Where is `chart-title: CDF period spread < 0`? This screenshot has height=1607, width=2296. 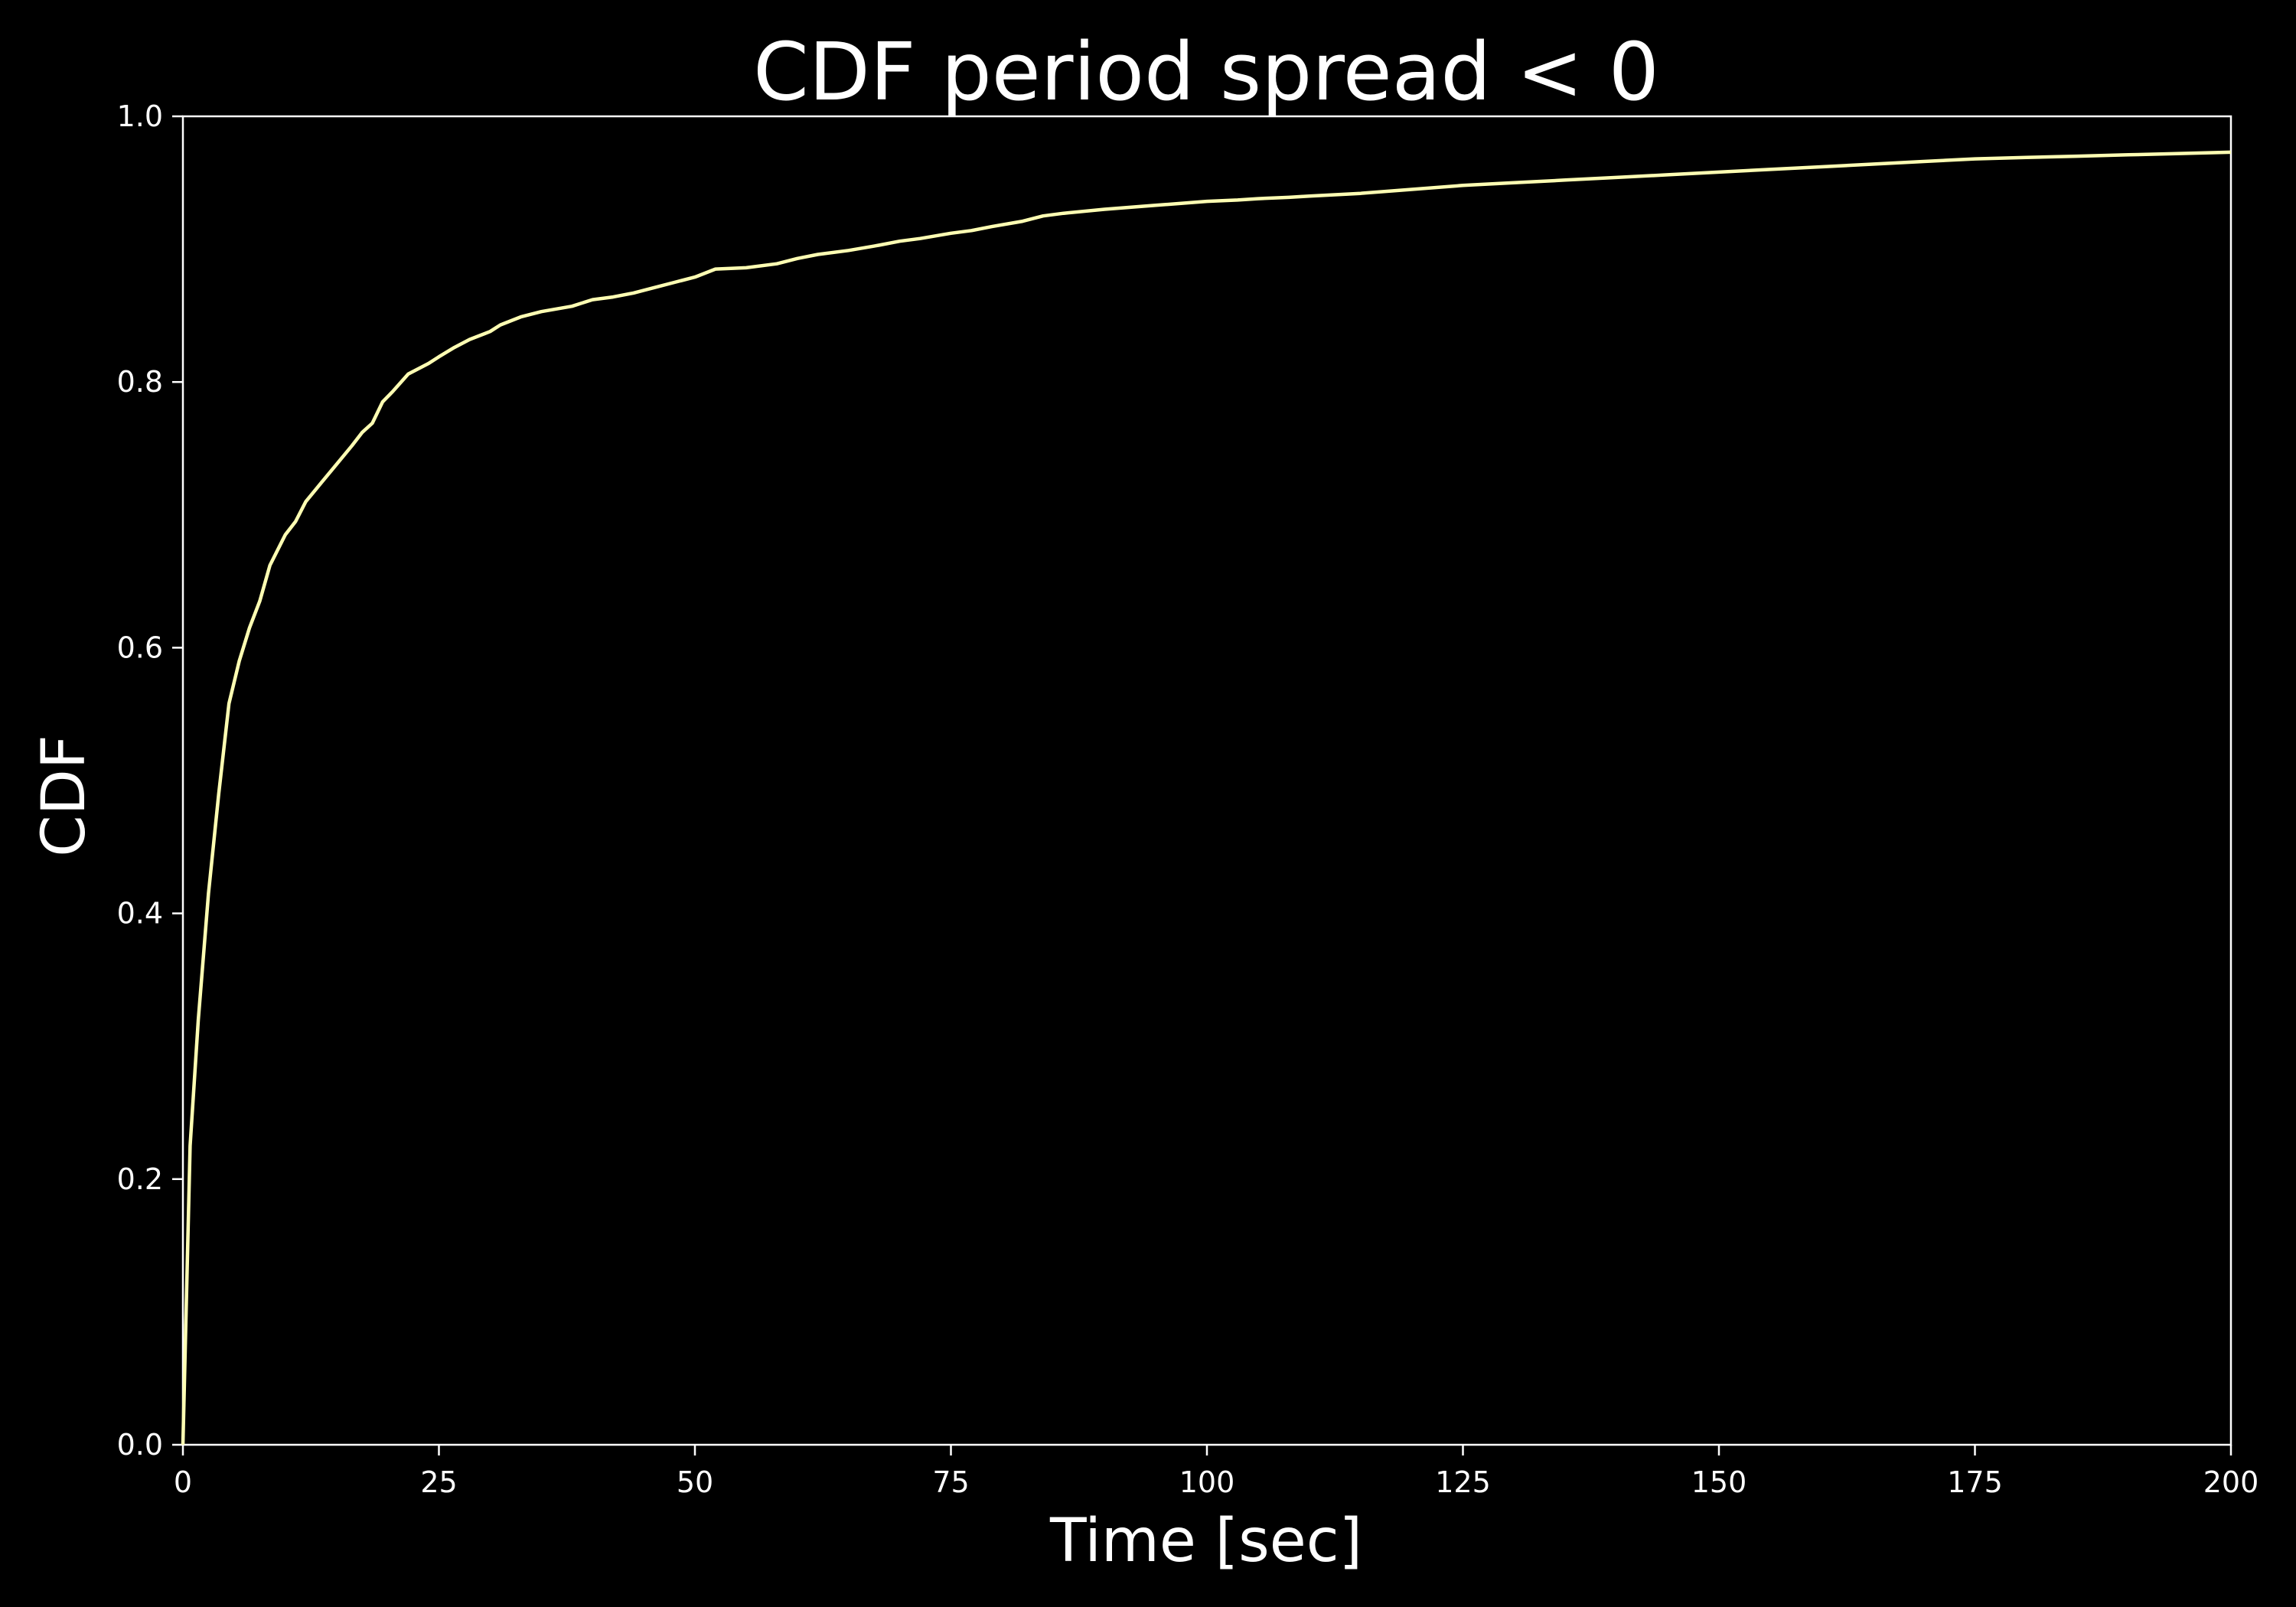 chart-title: CDF period spread < 0 is located at coordinates (1206, 72).